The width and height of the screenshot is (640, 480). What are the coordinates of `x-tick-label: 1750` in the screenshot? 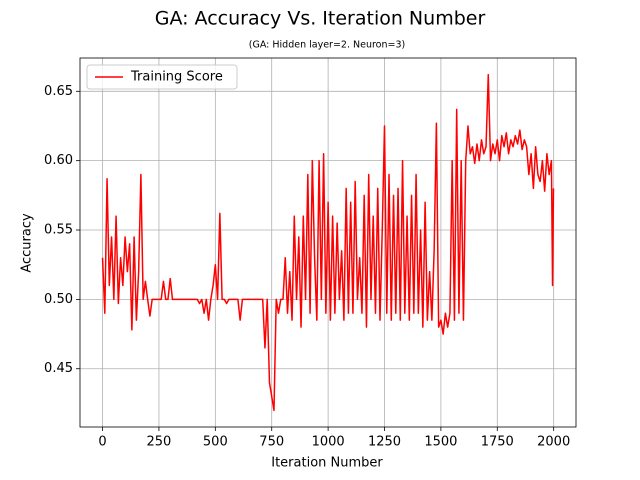 It's located at (497, 442).